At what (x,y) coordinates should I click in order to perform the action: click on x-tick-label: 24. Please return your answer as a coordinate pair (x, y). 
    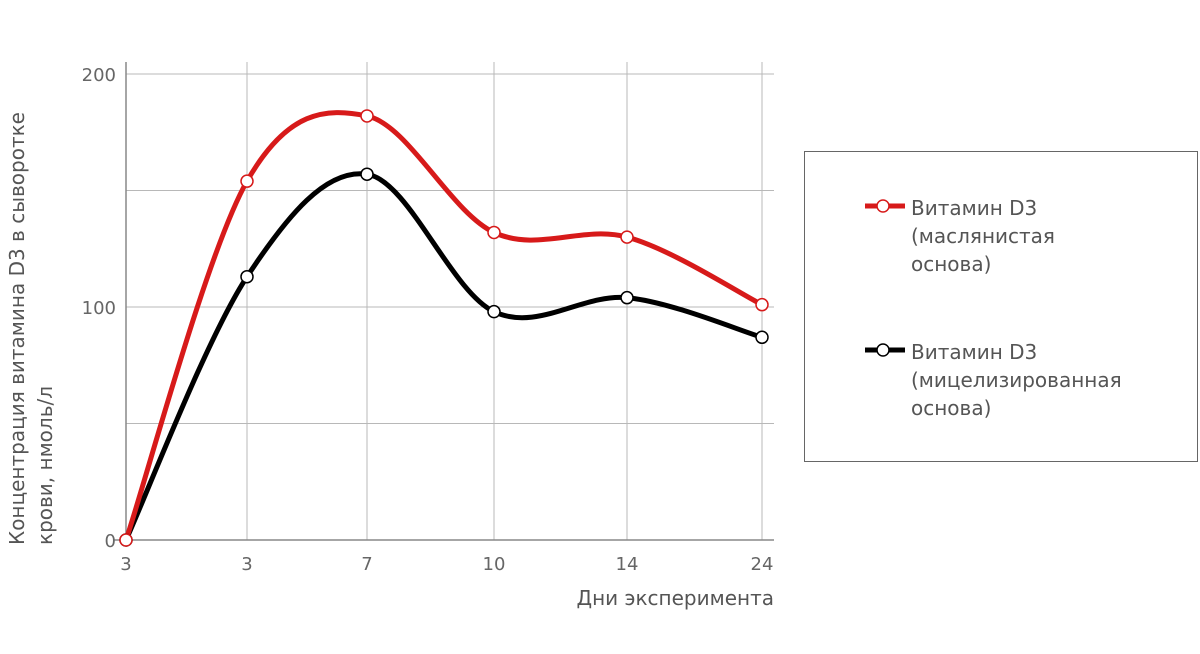
    Looking at the image, I should click on (762, 564).